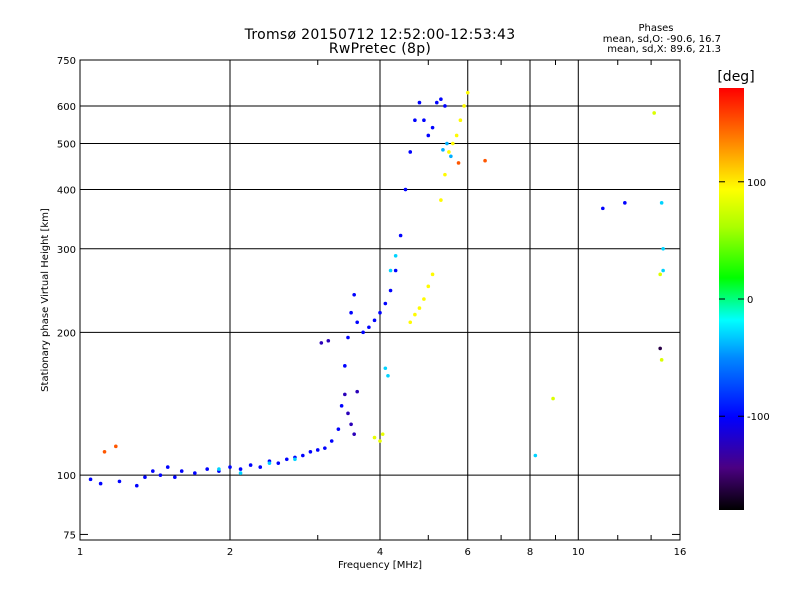  Describe the element at coordinates (66, 191) in the screenshot. I see `y-tick-label: 400` at that location.